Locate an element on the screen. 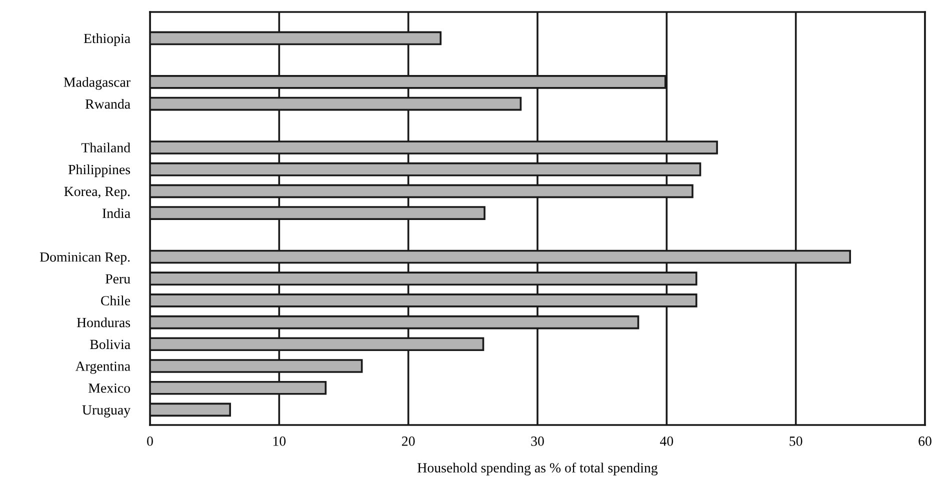  y-tick-label: Peru is located at coordinates (117, 279).